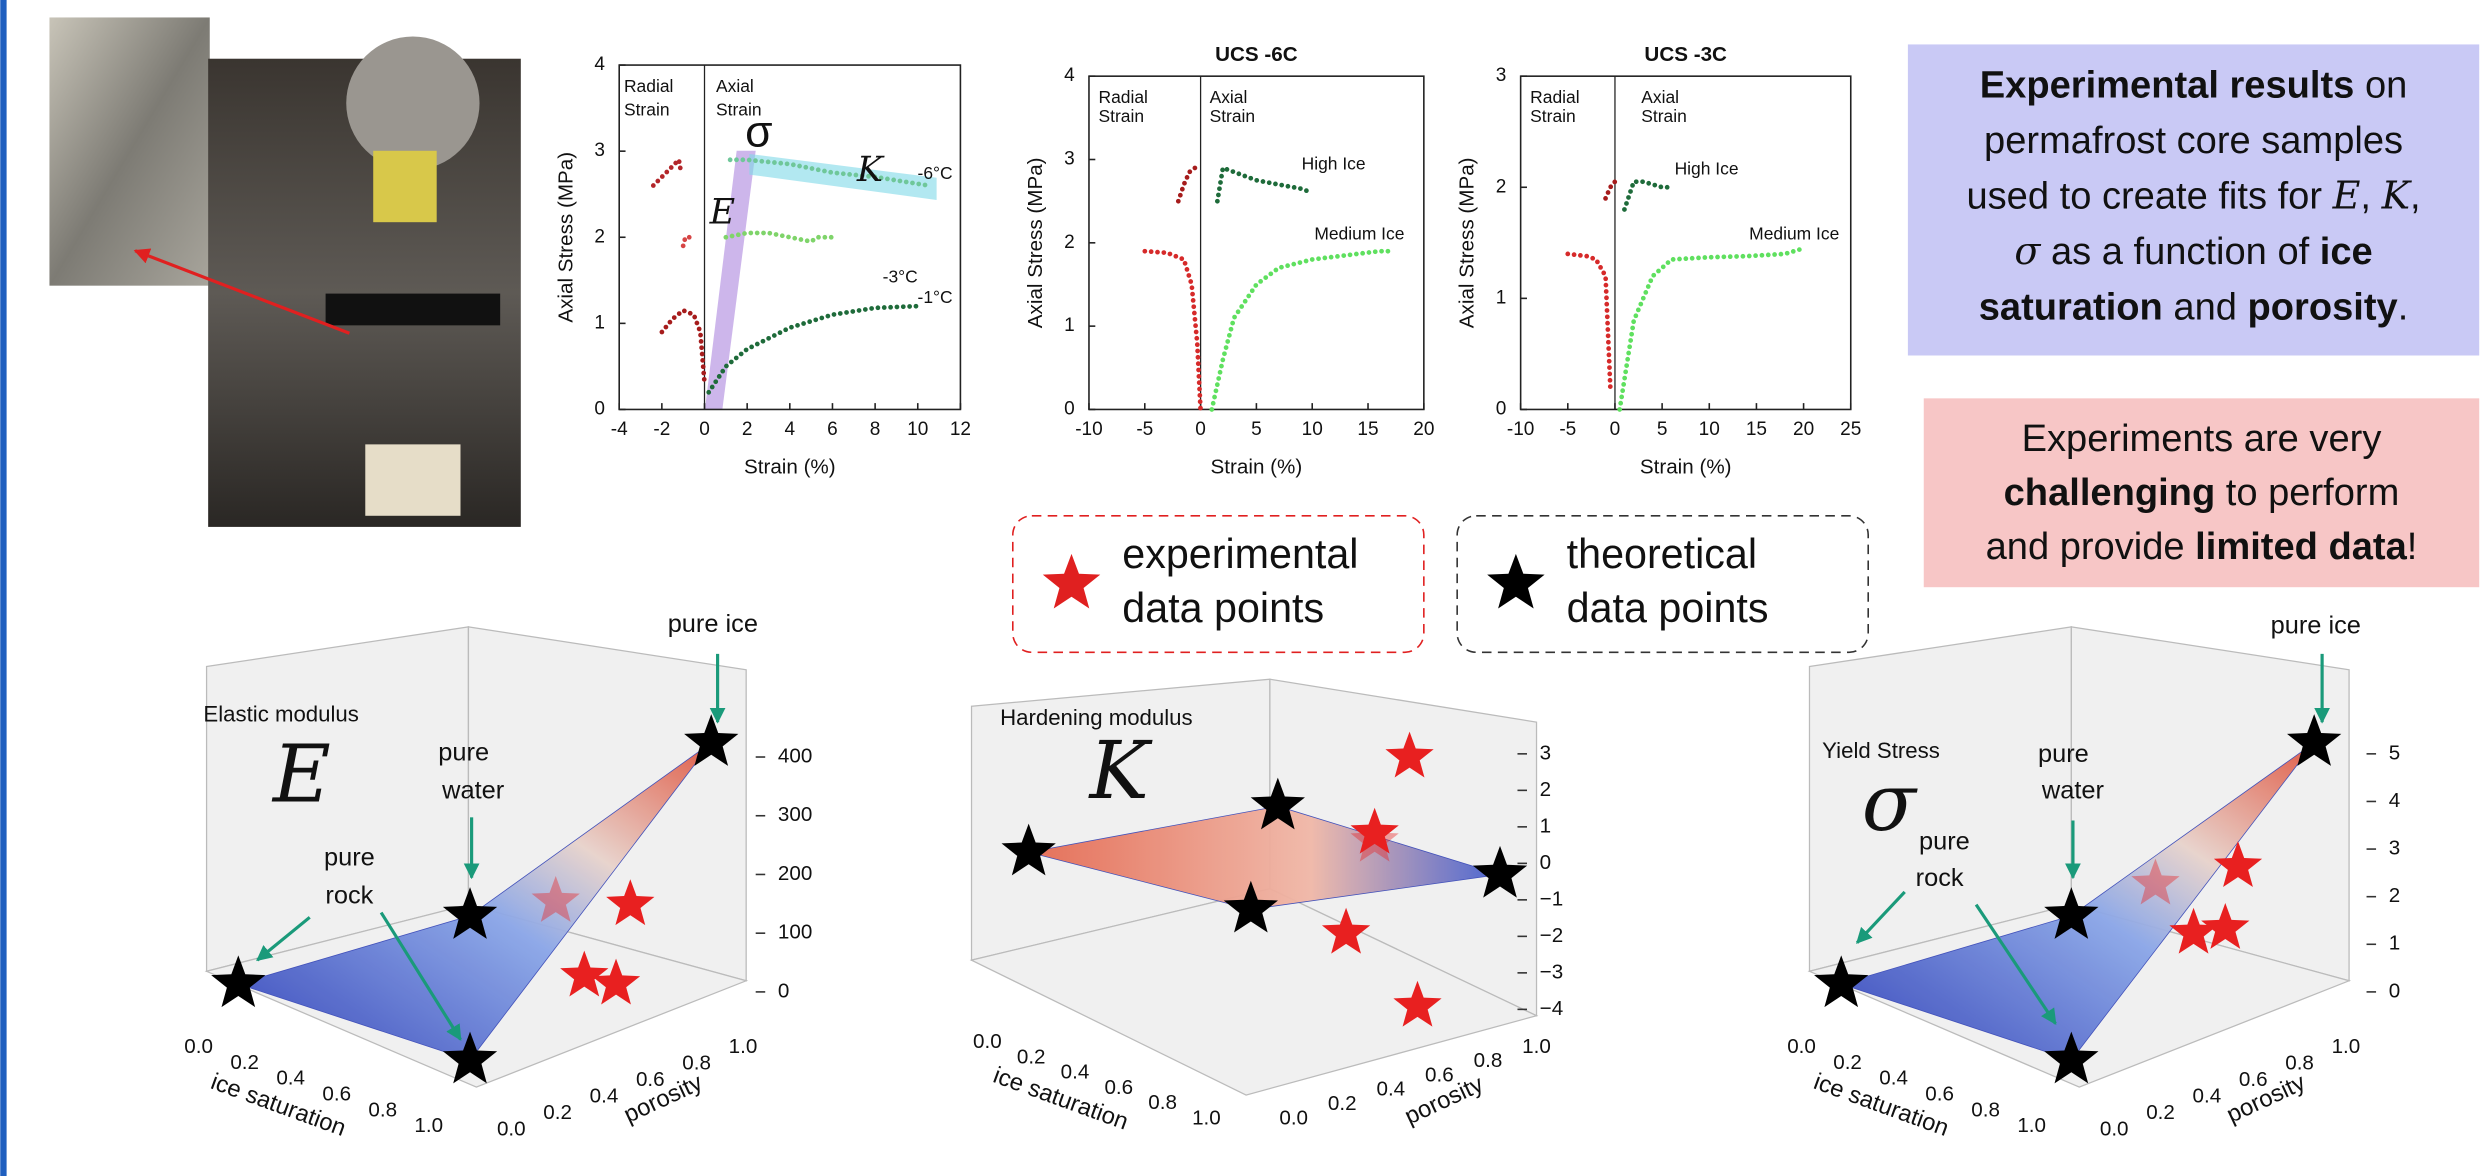  Describe the element at coordinates (1240, 554) in the screenshot. I see `legend-text: experimental` at that location.